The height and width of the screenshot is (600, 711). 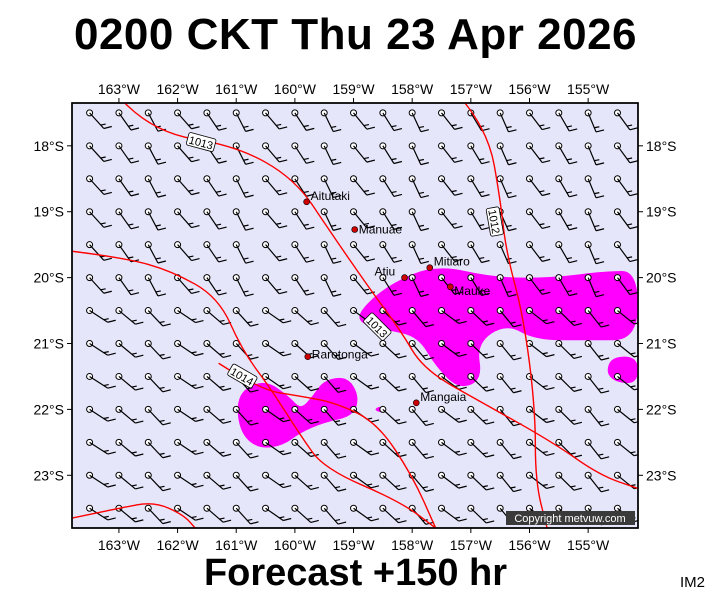 What do you see at coordinates (295, 89) in the screenshot?
I see `lon-tick-label-top: 160°W` at bounding box center [295, 89].